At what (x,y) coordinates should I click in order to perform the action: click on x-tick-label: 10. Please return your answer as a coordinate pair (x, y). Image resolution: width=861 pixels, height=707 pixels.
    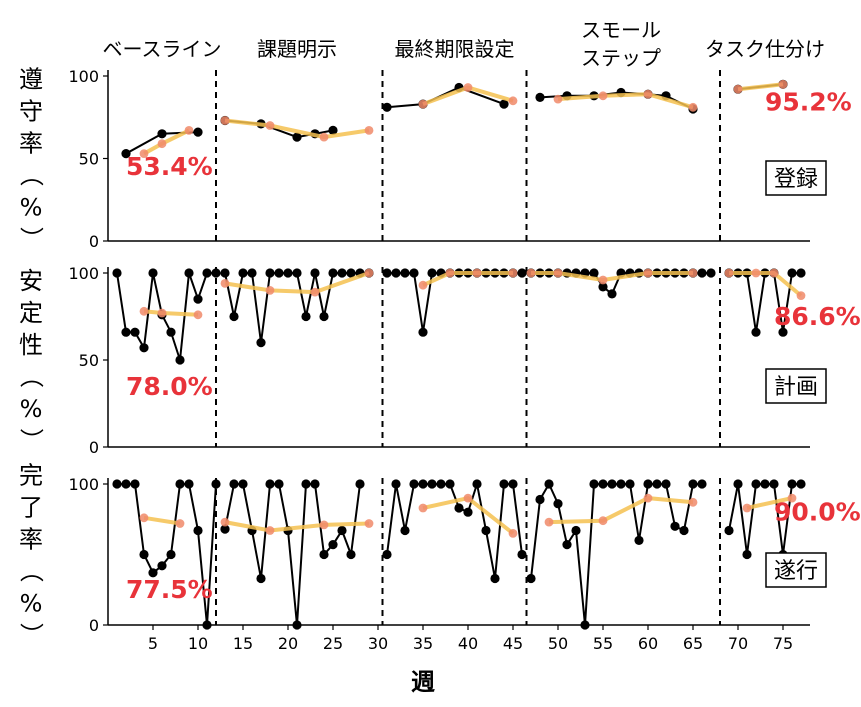
    Looking at the image, I should click on (198, 643).